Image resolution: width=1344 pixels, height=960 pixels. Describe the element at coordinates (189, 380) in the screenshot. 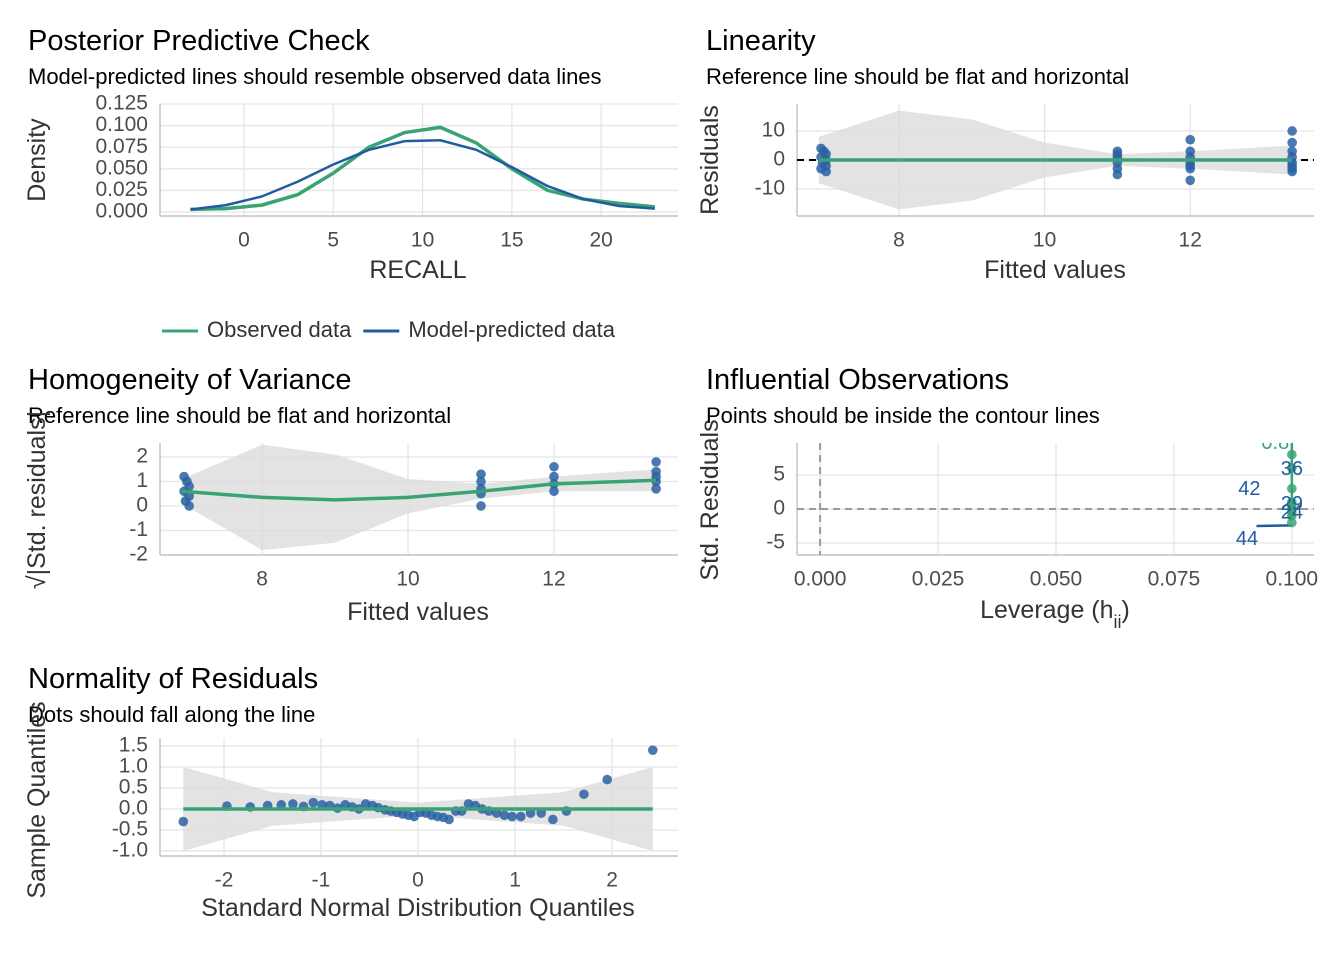

I see `panel-title: Homogeneity of Variance` at that location.